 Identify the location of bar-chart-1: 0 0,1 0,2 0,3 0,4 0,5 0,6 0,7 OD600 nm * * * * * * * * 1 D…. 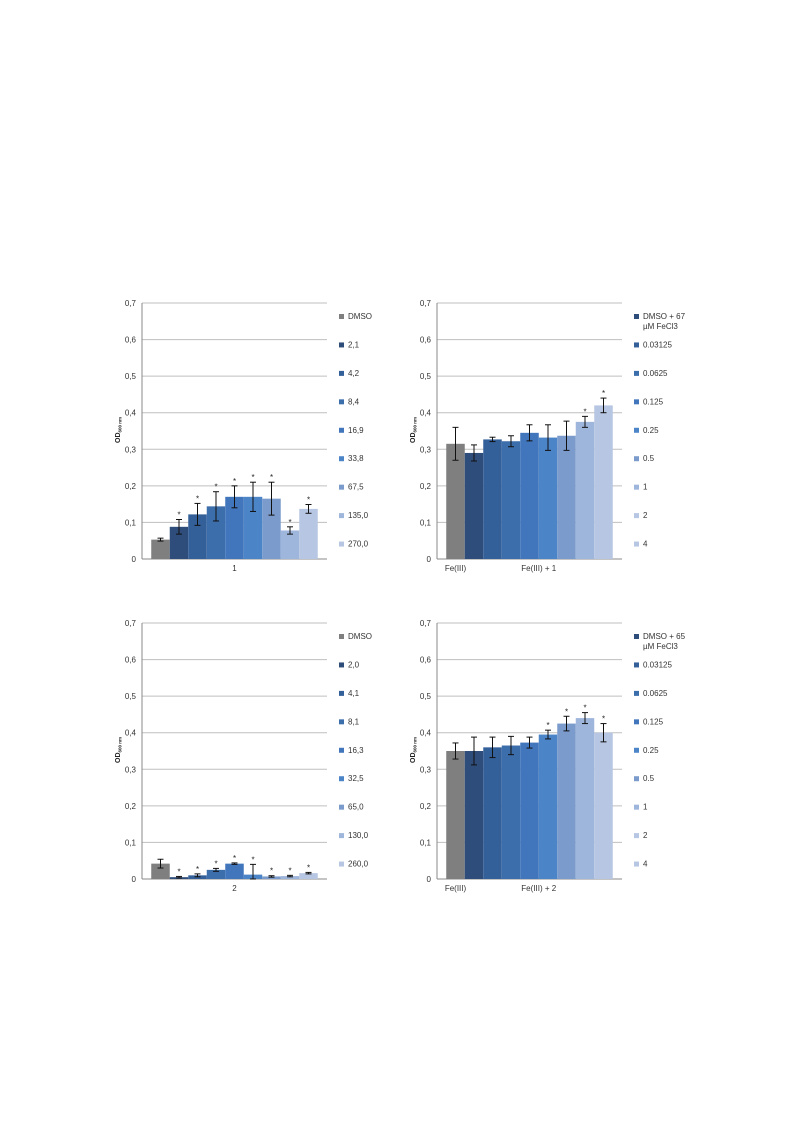
(243, 436).